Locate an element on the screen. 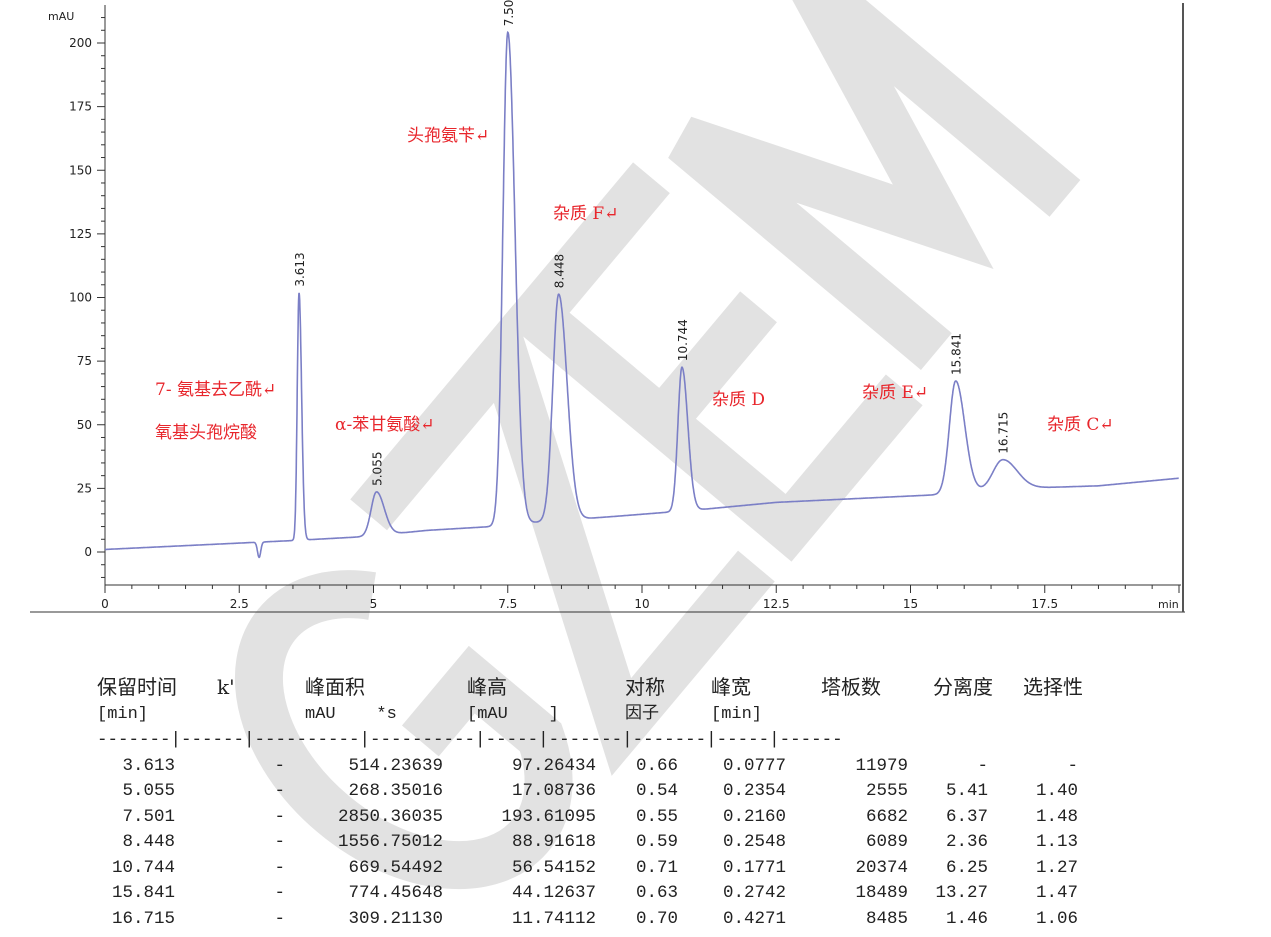  table-cell: 193.61095 is located at coordinates (548, 816).